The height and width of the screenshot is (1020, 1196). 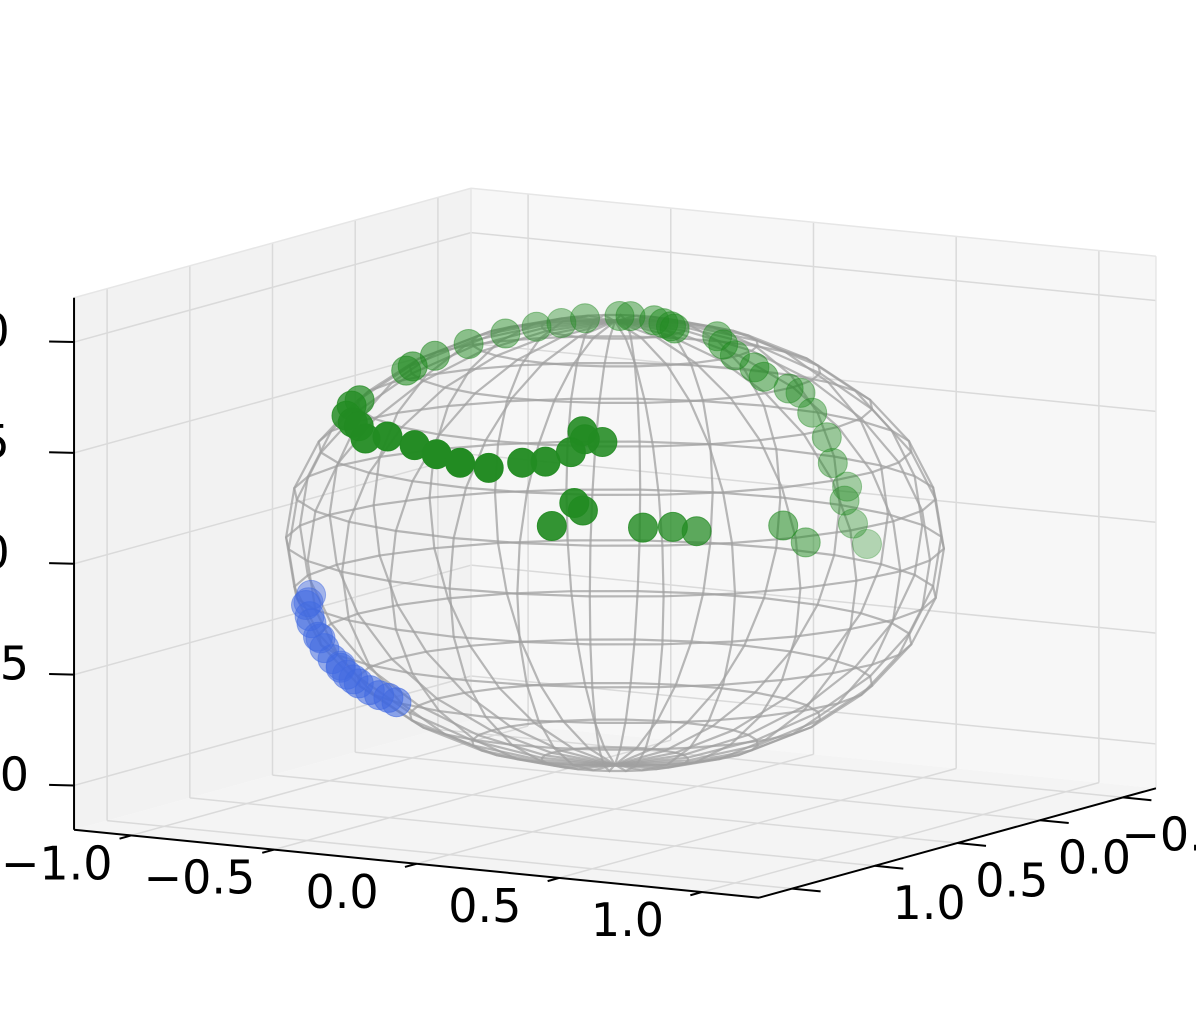 What do you see at coordinates (5, 553) in the screenshot?
I see `z-tick-label: 0.0` at bounding box center [5, 553].